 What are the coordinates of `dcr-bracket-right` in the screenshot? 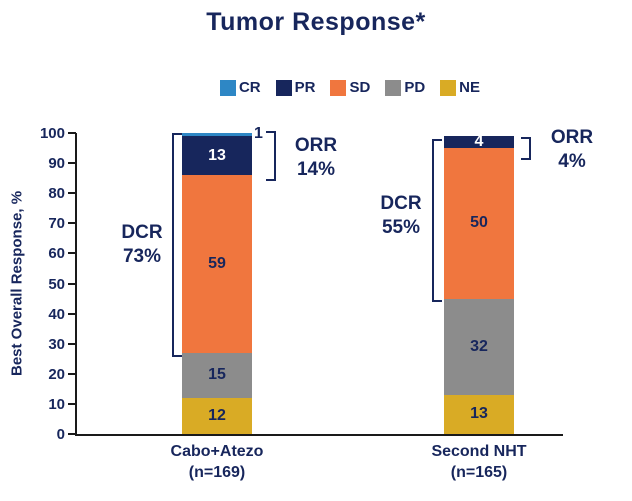 It's located at (437, 220).